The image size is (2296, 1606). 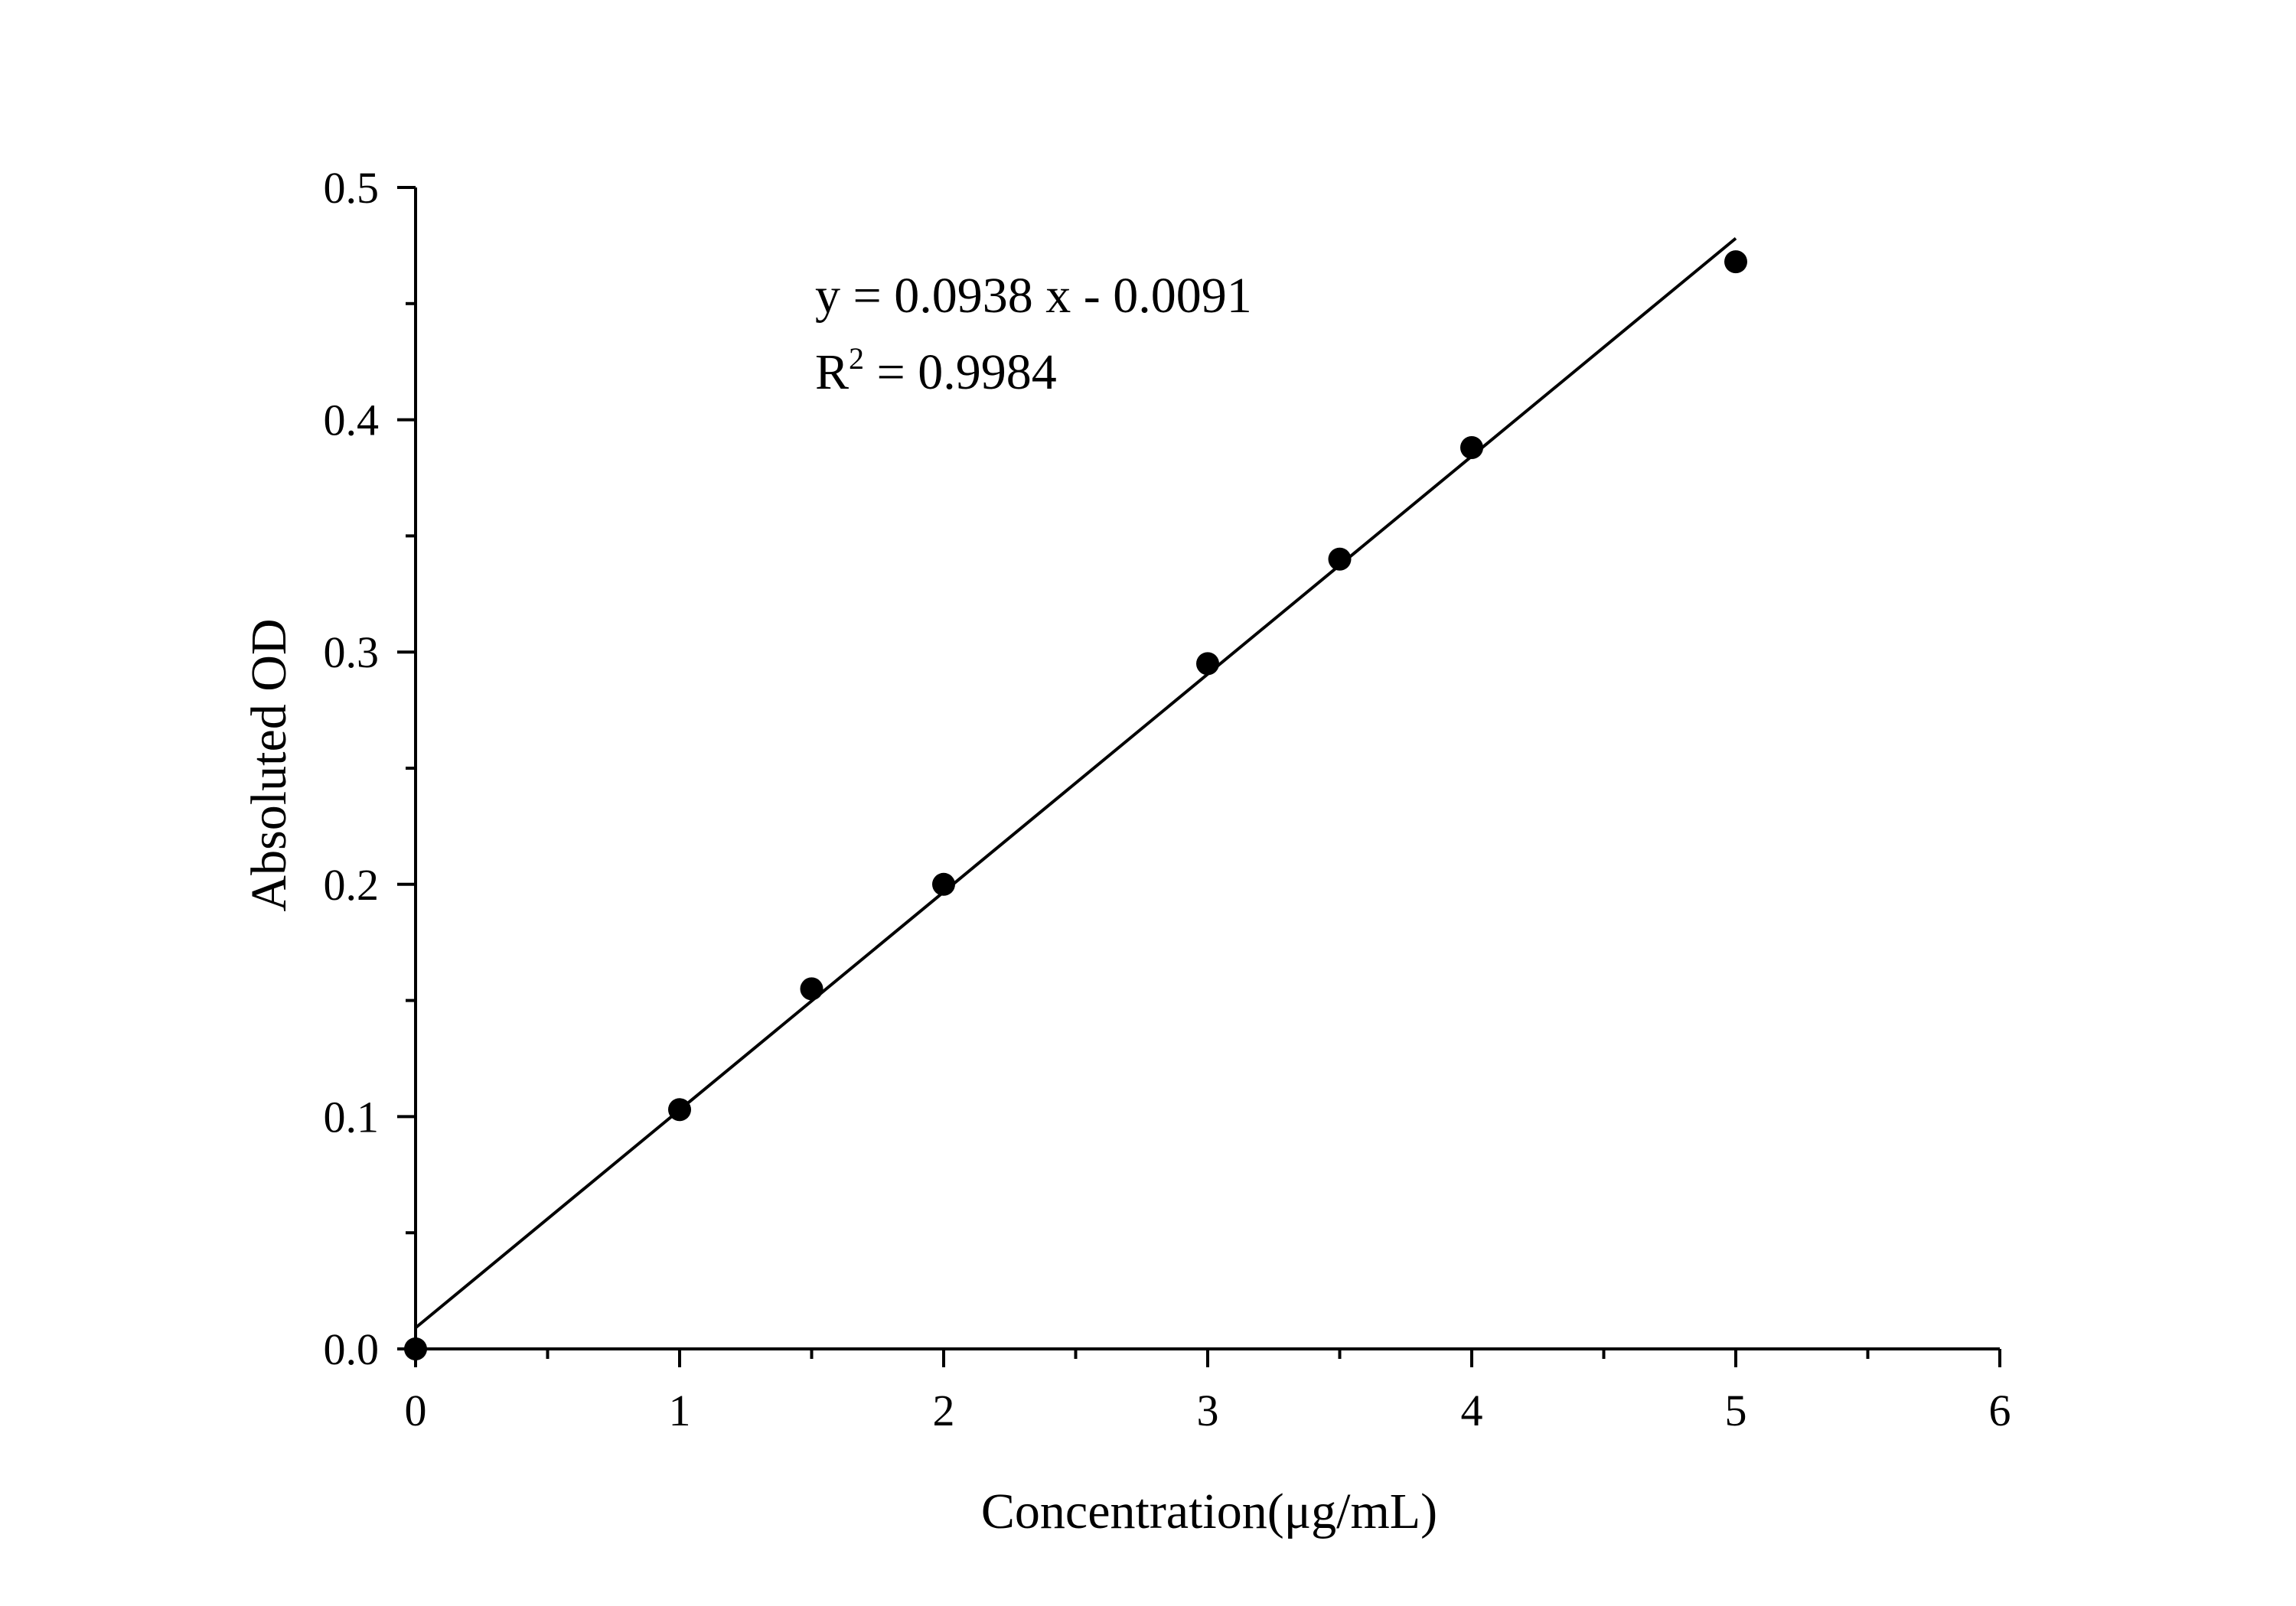 What do you see at coordinates (856, 358) in the screenshot?
I see `r-squared-exponent: 2` at bounding box center [856, 358].